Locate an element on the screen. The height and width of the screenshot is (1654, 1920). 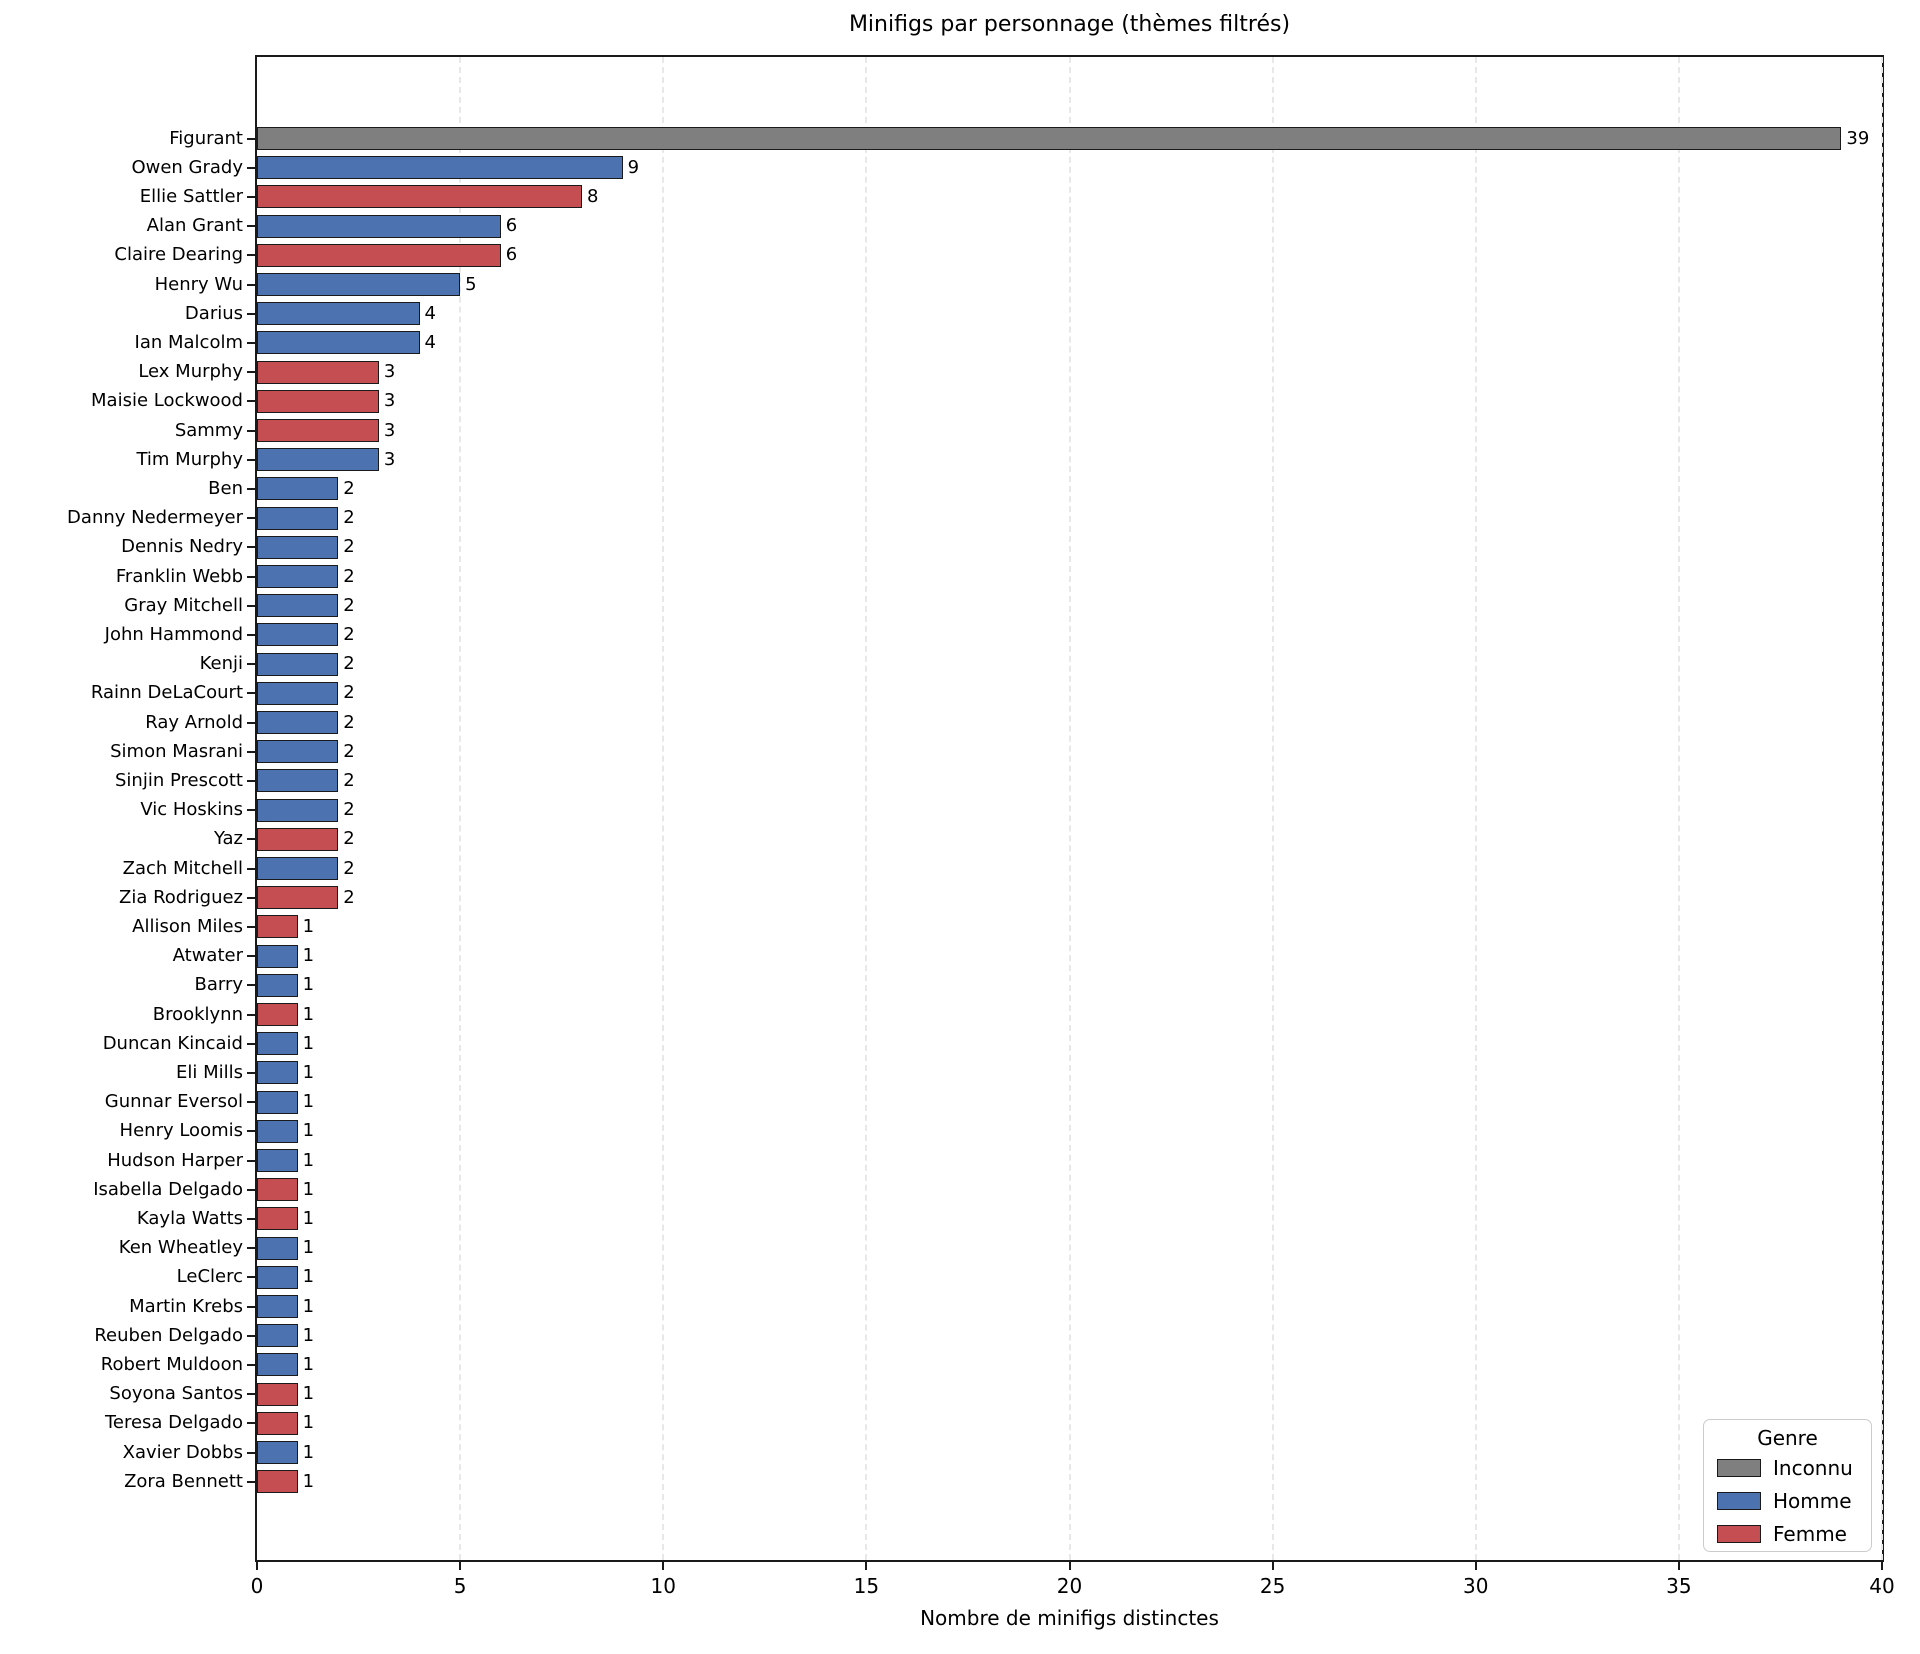
y-tick-label: Danny Nedermeyer is located at coordinates (155, 518).